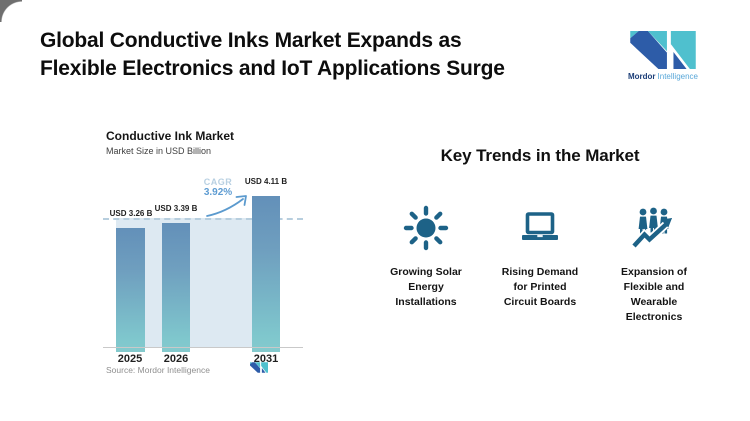 This screenshot has height=421, width=750. I want to click on bar-2025, so click(130, 290).